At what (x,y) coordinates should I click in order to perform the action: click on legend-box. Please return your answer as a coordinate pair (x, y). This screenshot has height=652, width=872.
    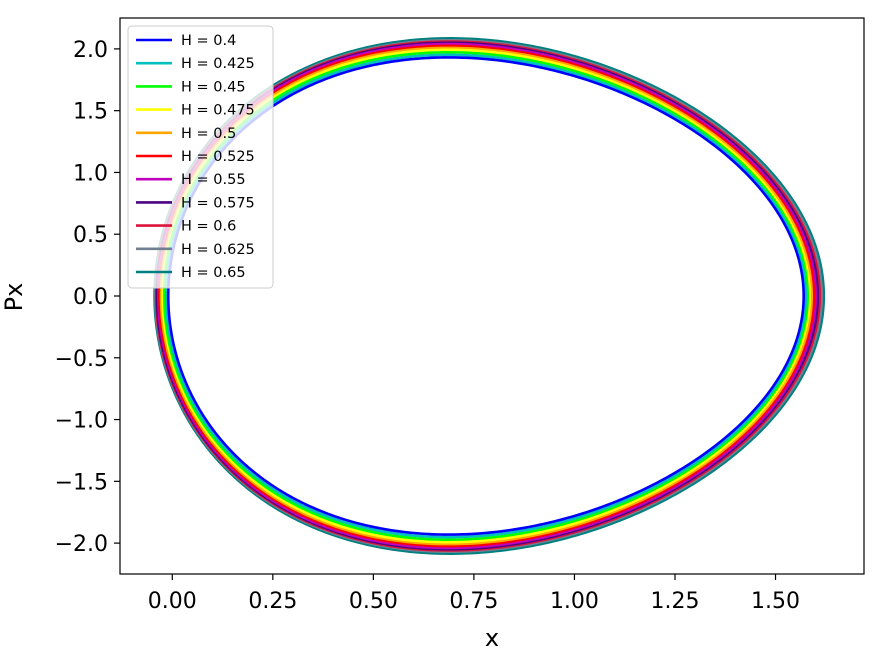
    Looking at the image, I should click on (200, 157).